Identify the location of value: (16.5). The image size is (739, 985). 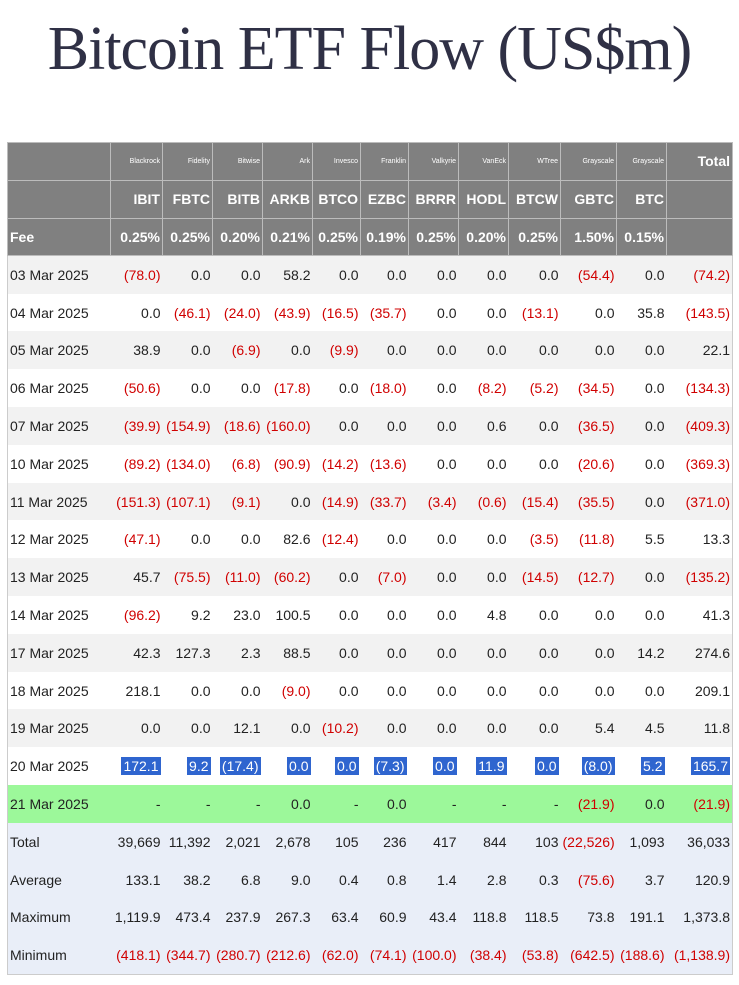
(340, 312).